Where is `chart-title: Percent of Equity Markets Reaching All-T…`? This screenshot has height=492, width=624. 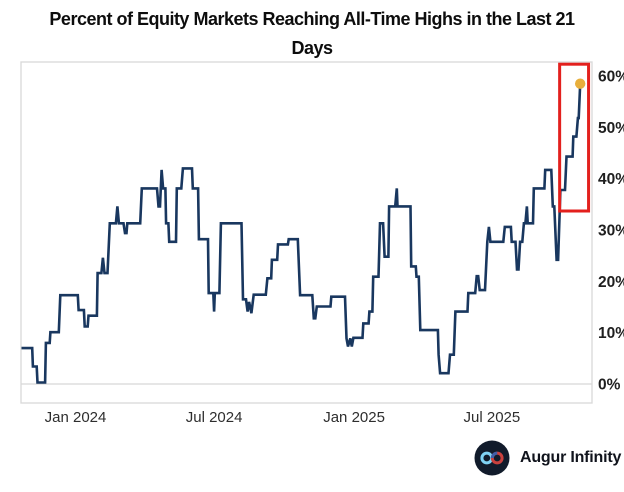 chart-title: Percent of Equity Markets Reaching All-T… is located at coordinates (312, 34).